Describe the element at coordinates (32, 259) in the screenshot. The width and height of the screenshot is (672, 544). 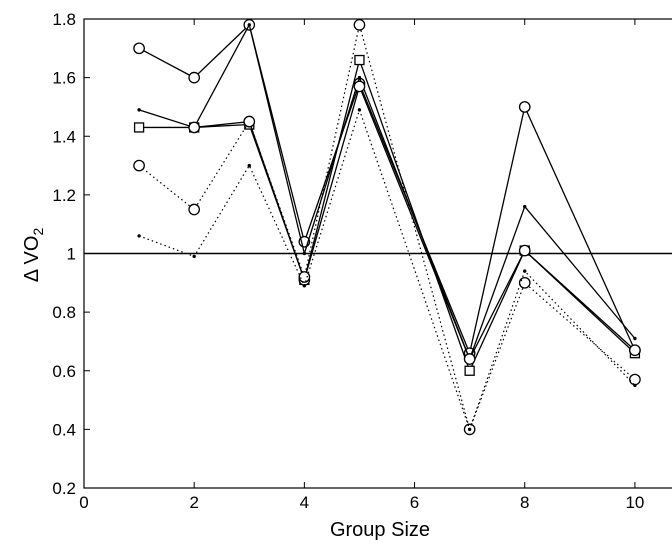
I see `y-axis-label-main: Δ VO` at that location.